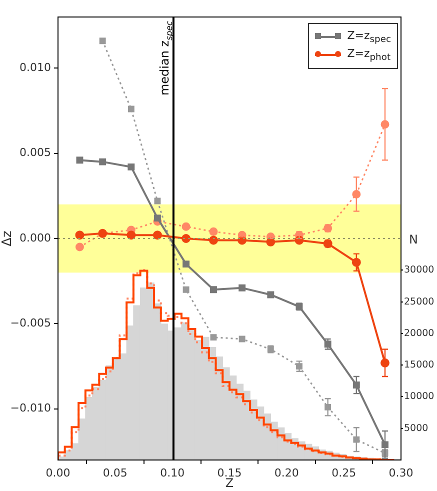 The height and width of the screenshot is (491, 437). I want to click on x-tick-label: 0.25, so click(344, 473).